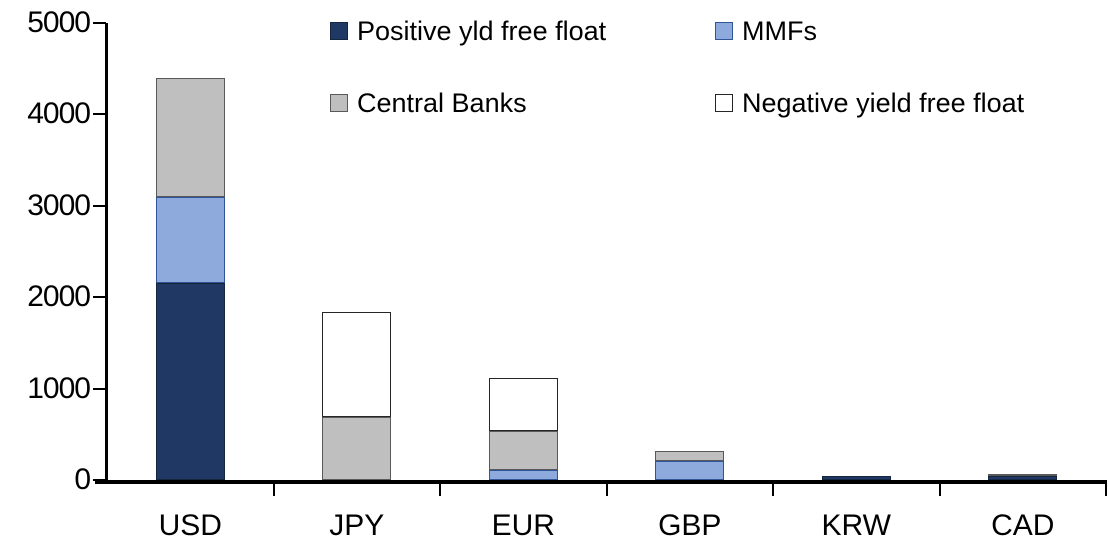  I want to click on bar-cad, so click(1023, 476).